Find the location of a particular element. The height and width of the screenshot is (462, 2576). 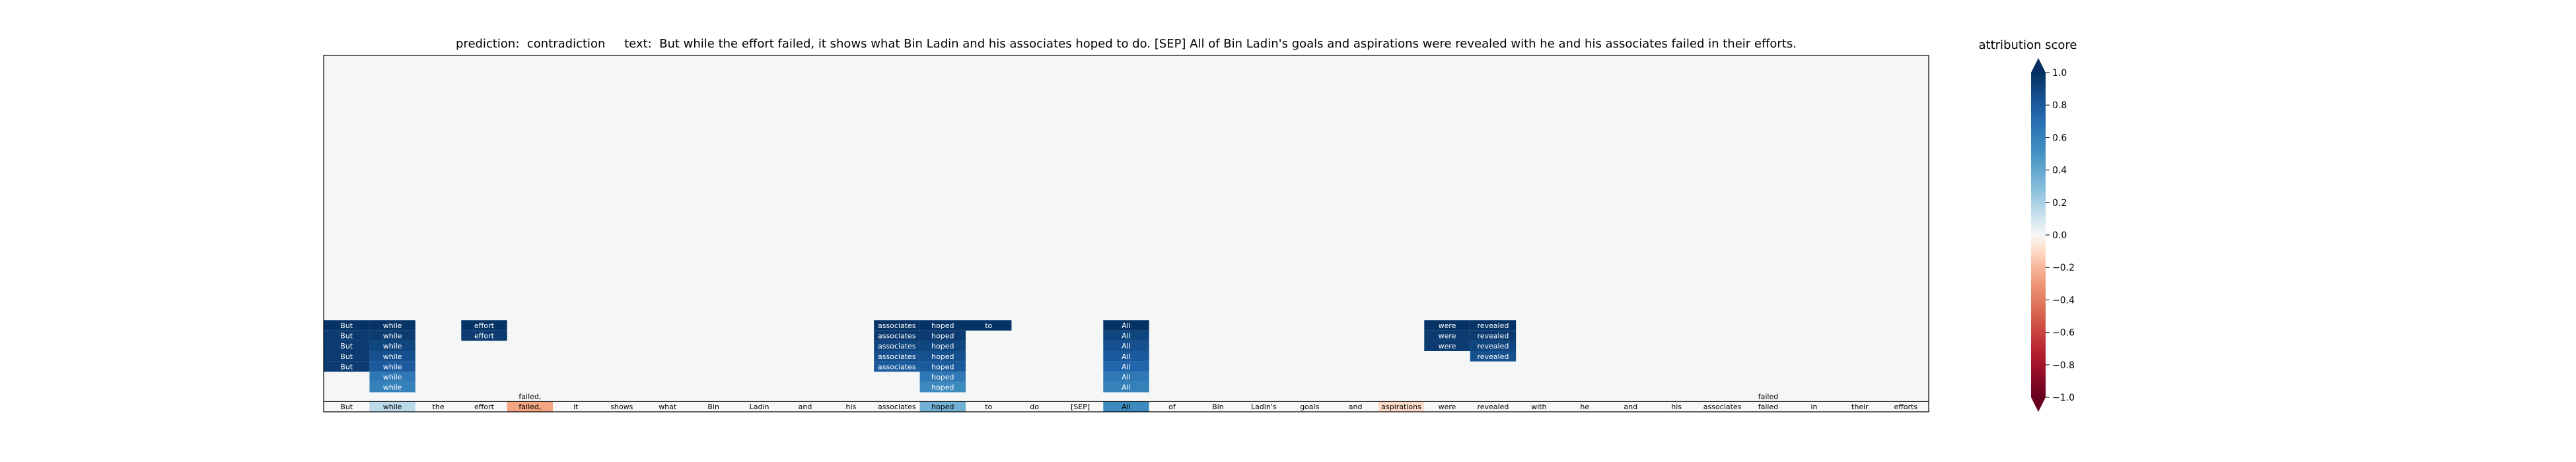

token-label: hoped is located at coordinates (943, 407).